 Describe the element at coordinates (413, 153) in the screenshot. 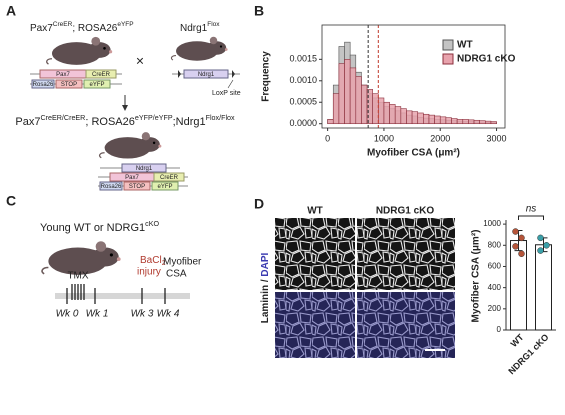

I see `x-axis-label: Myofiber CSA (μm²)` at that location.